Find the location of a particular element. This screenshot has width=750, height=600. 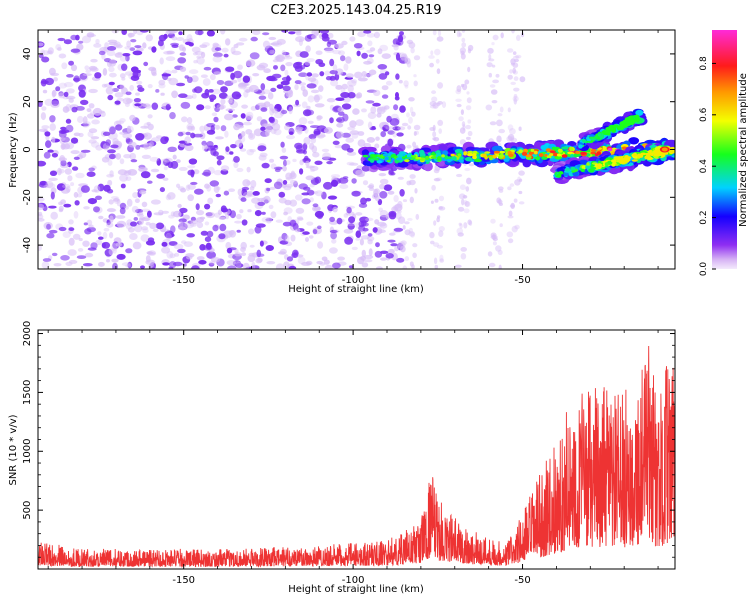

y-tick-label: 0 is located at coordinates (27, 149).